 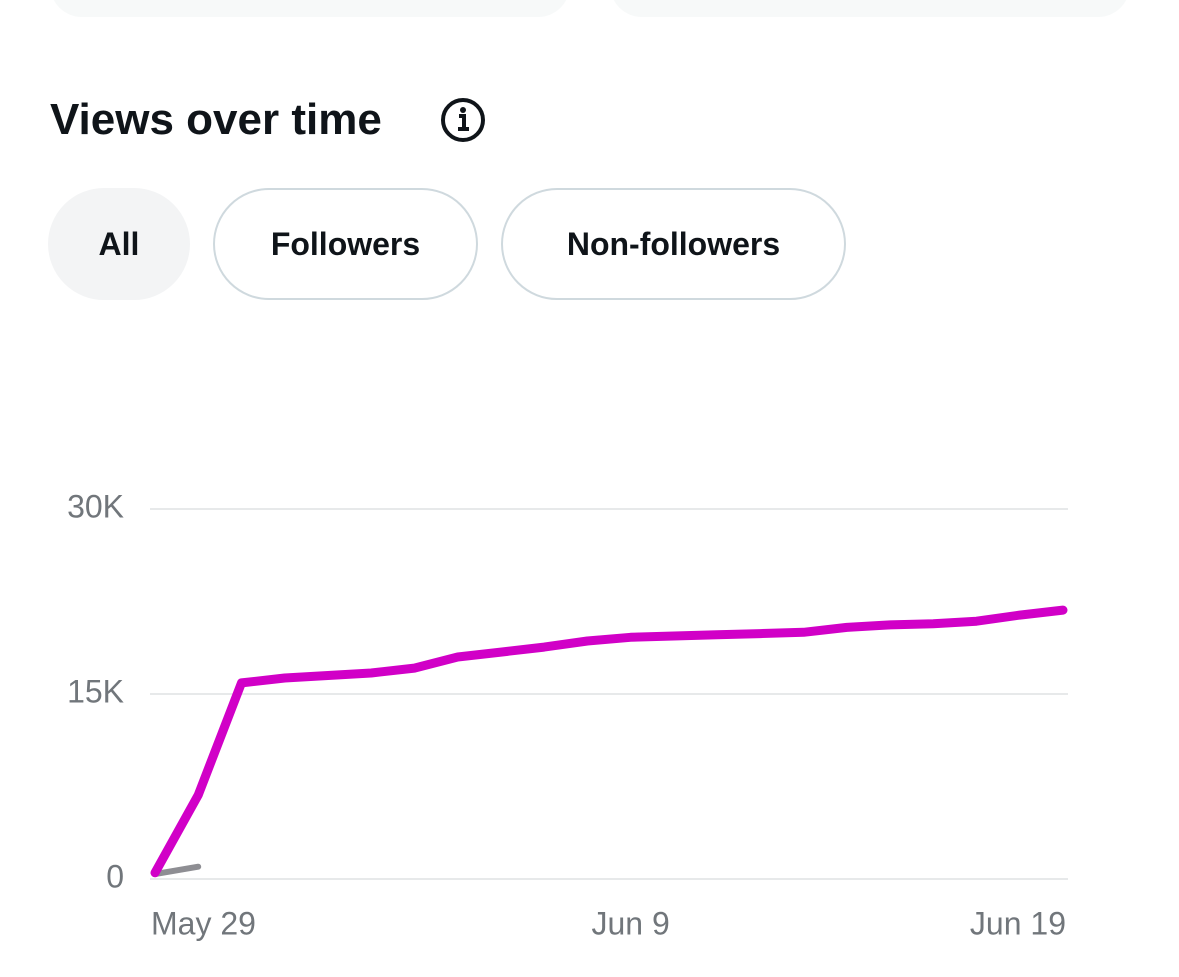 What do you see at coordinates (95, 506) in the screenshot?
I see `y-tick-label: 30K` at bounding box center [95, 506].